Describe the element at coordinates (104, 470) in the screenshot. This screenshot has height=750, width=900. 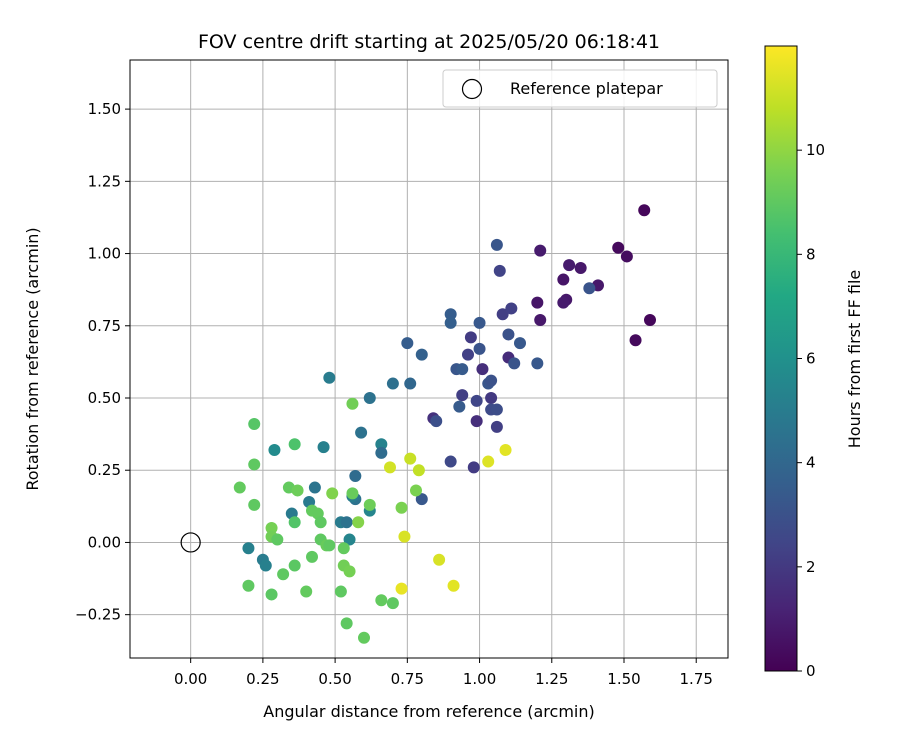
I see `y-tick-label: 0.25` at that location.